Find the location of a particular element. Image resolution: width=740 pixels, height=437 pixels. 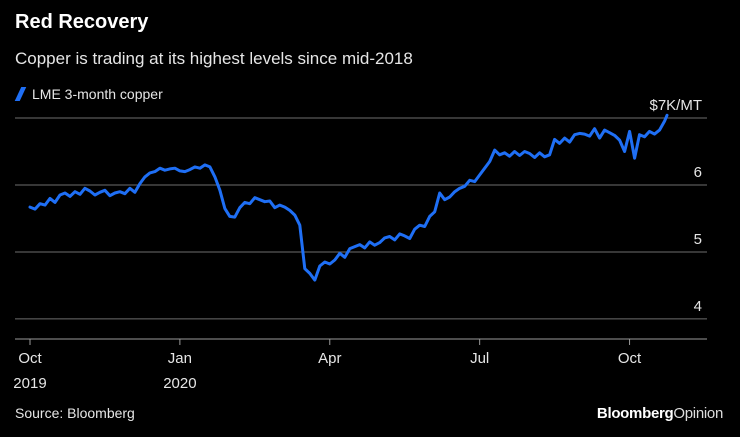

legend-label: LME 3-month copper is located at coordinates (97, 94).